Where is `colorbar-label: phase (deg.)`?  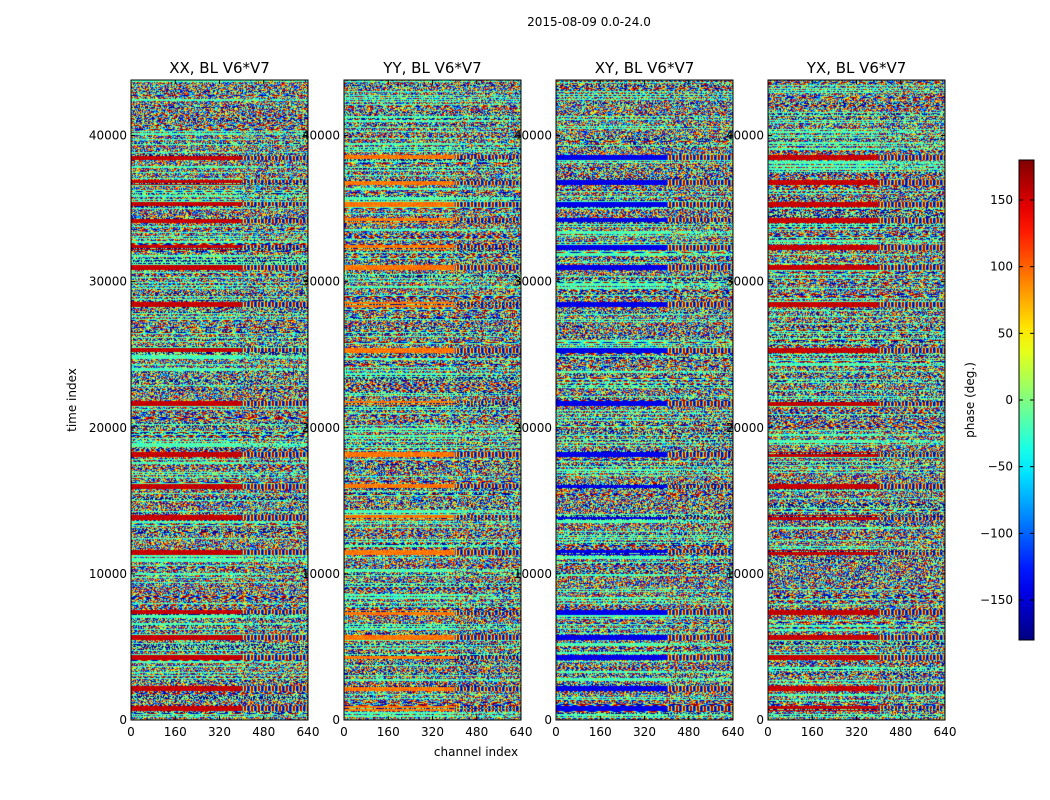 colorbar-label: phase (deg.) is located at coordinates (970, 400).